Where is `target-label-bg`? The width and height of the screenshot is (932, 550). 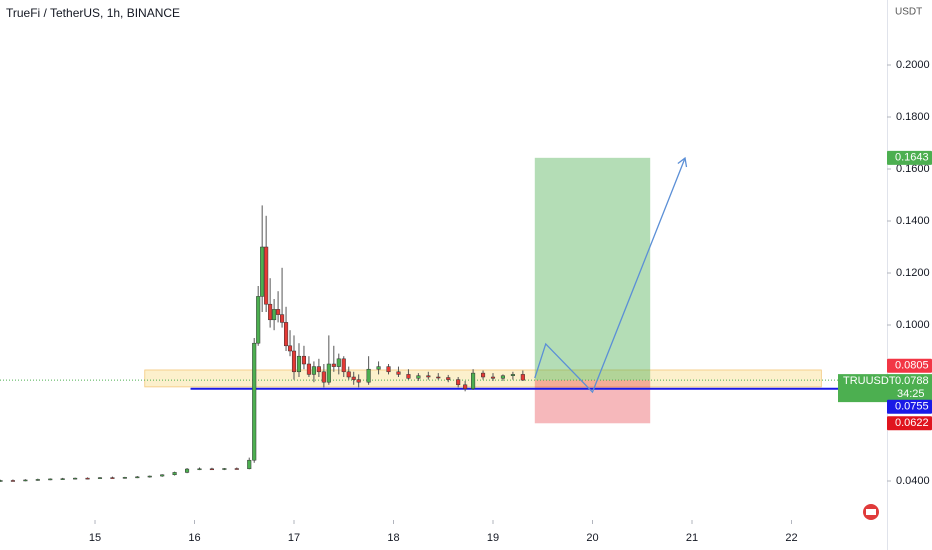 target-label-bg is located at coordinates (909, 157).